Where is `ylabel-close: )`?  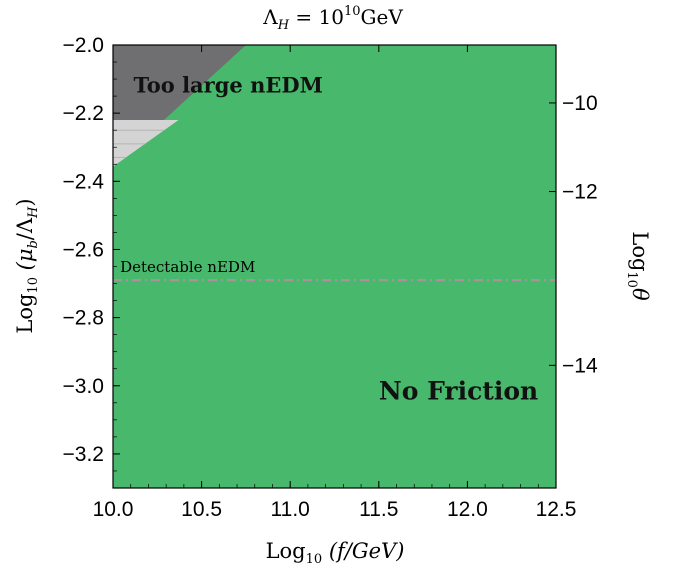 ylabel-close: ) is located at coordinates (25, 202).